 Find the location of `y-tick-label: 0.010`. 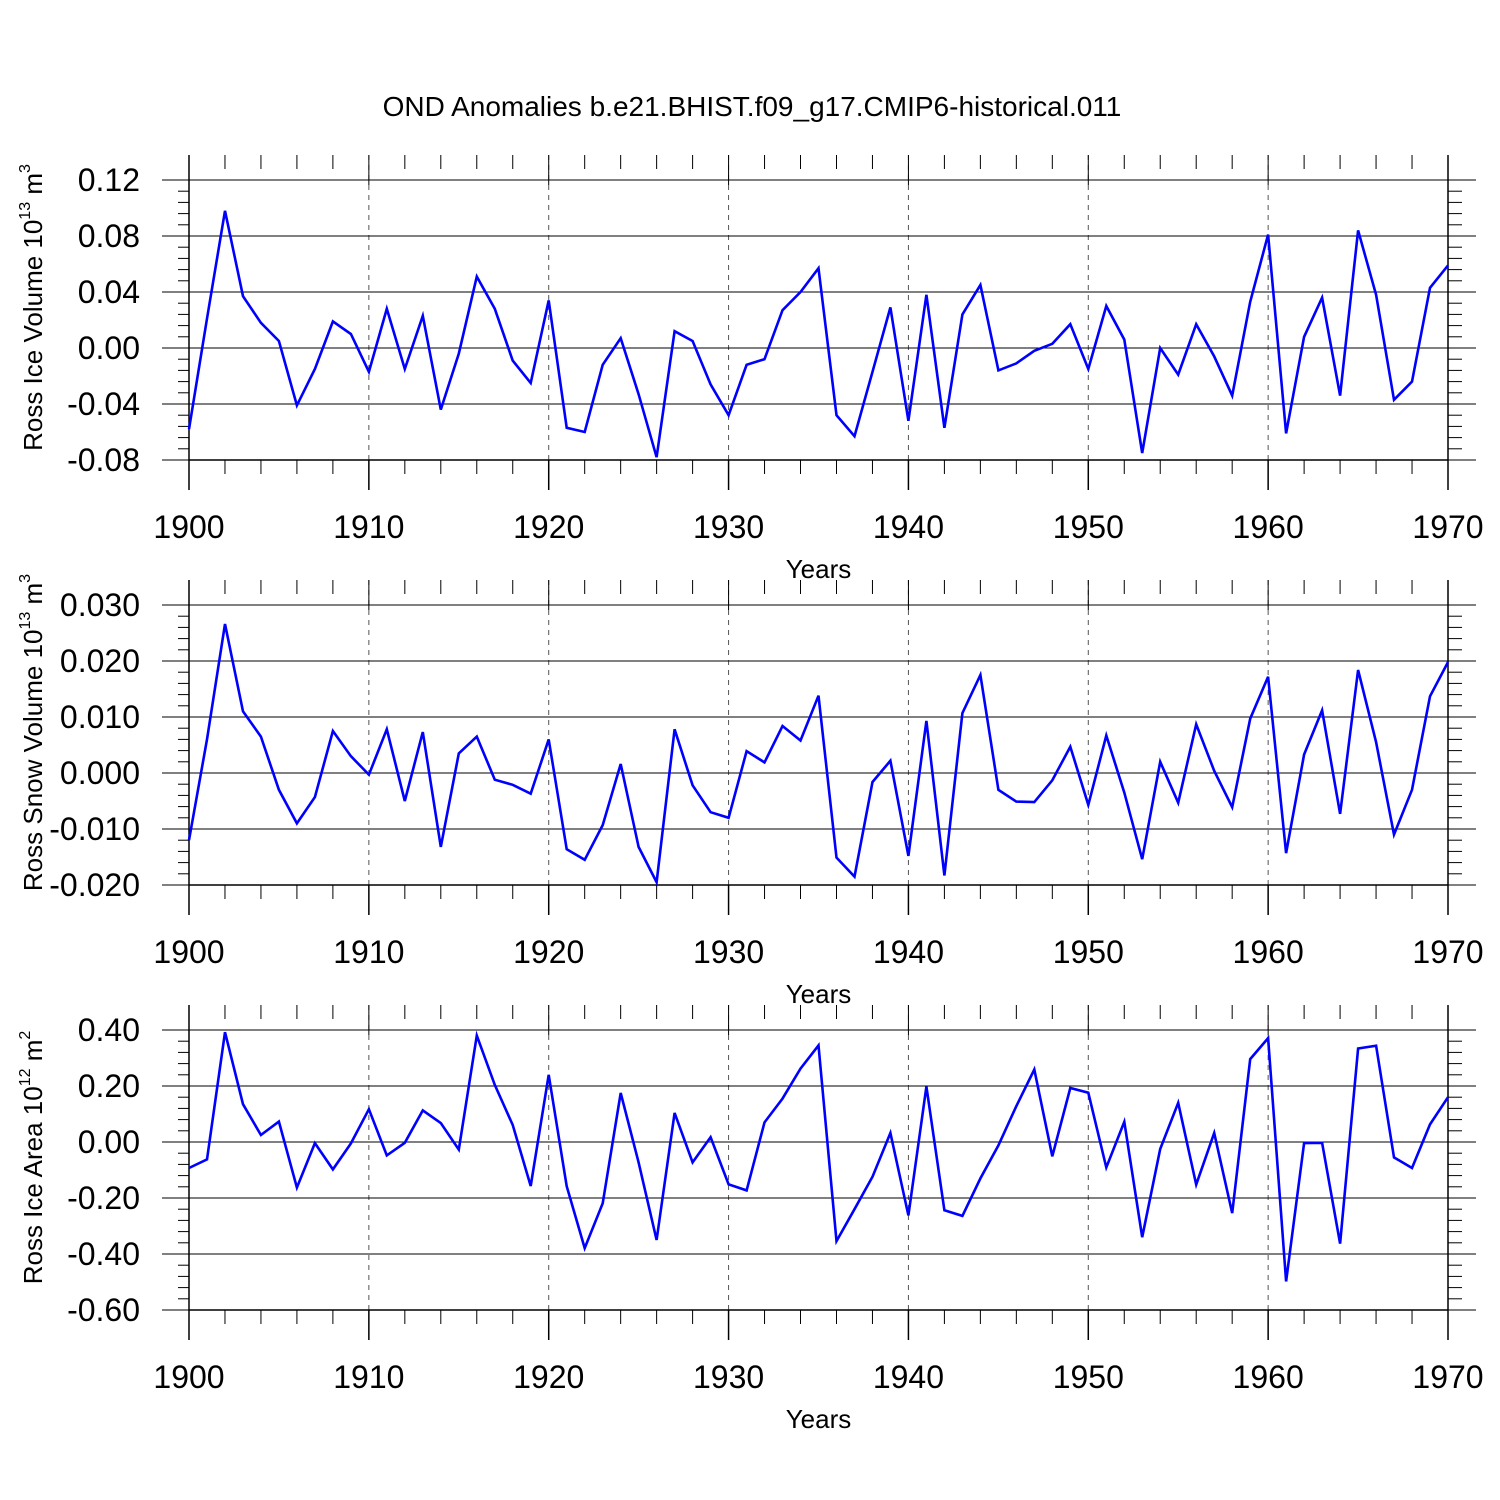

y-tick-label: 0.010 is located at coordinates (100, 717).